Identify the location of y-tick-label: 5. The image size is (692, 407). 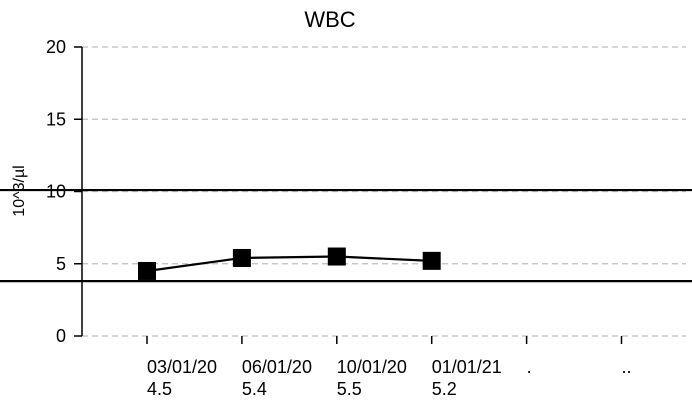
(61, 264).